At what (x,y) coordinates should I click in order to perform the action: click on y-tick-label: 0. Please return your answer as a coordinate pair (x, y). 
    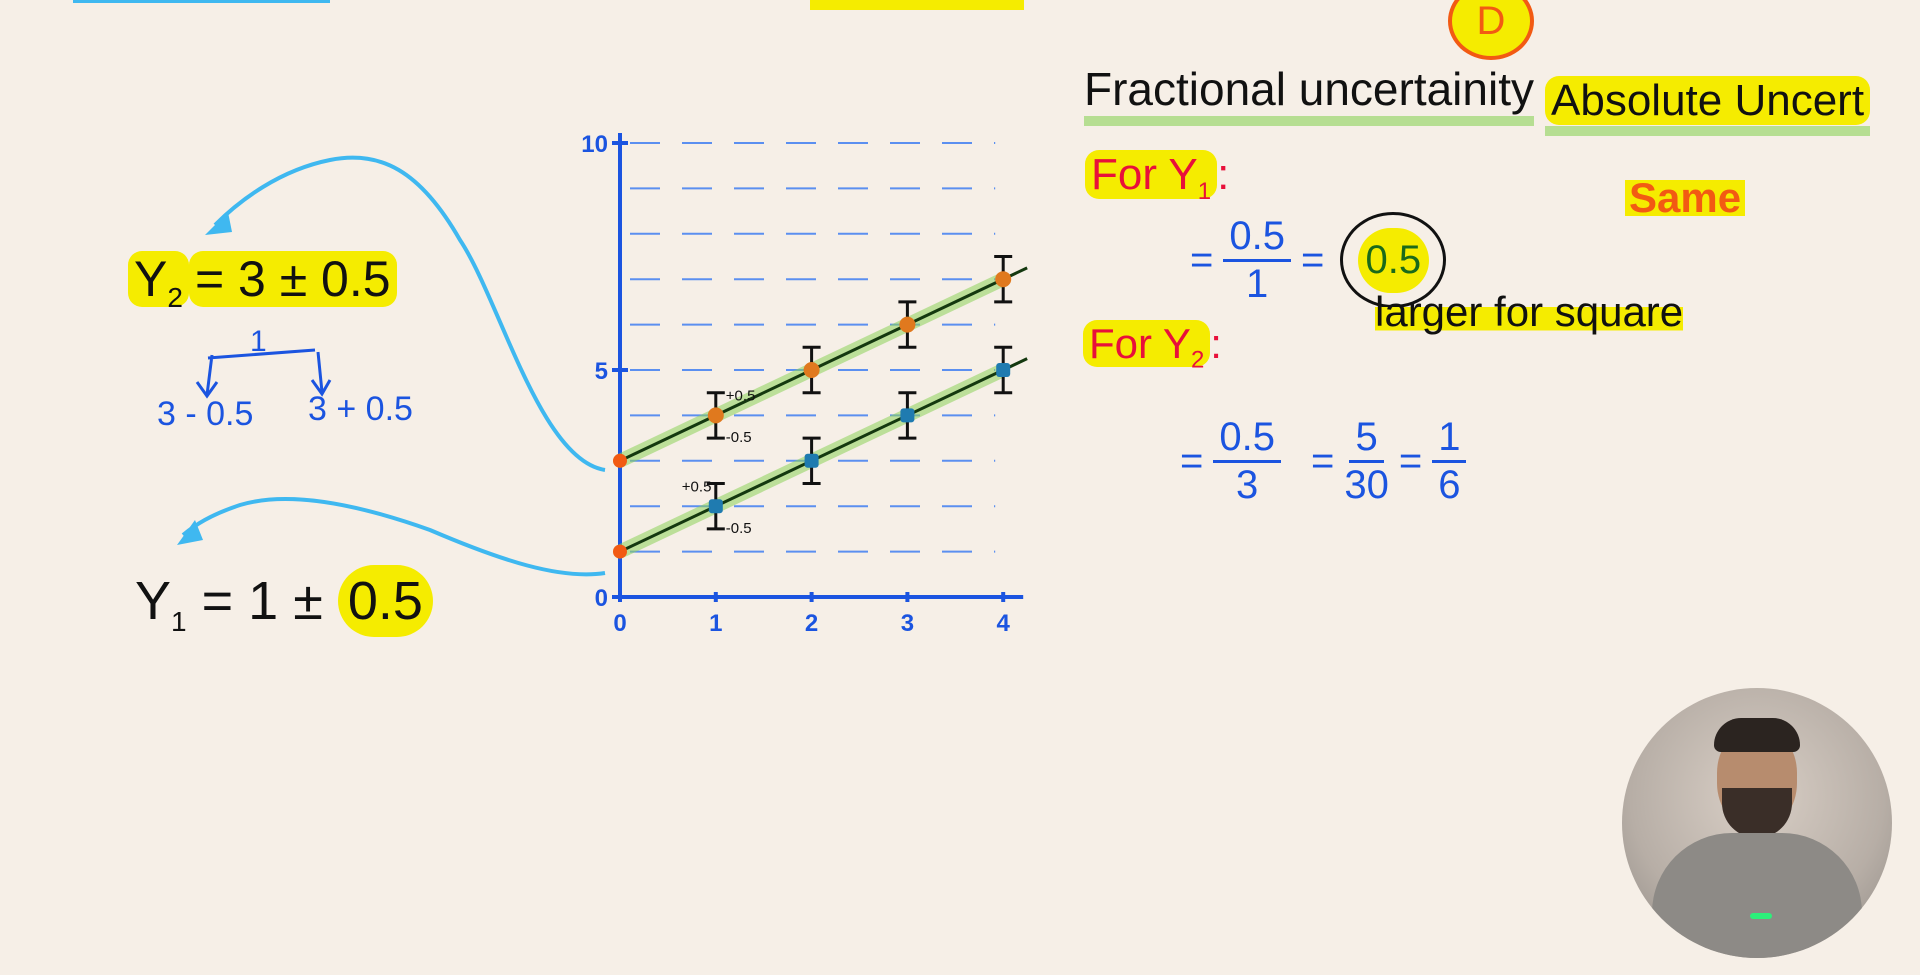
    Looking at the image, I should click on (601, 598).